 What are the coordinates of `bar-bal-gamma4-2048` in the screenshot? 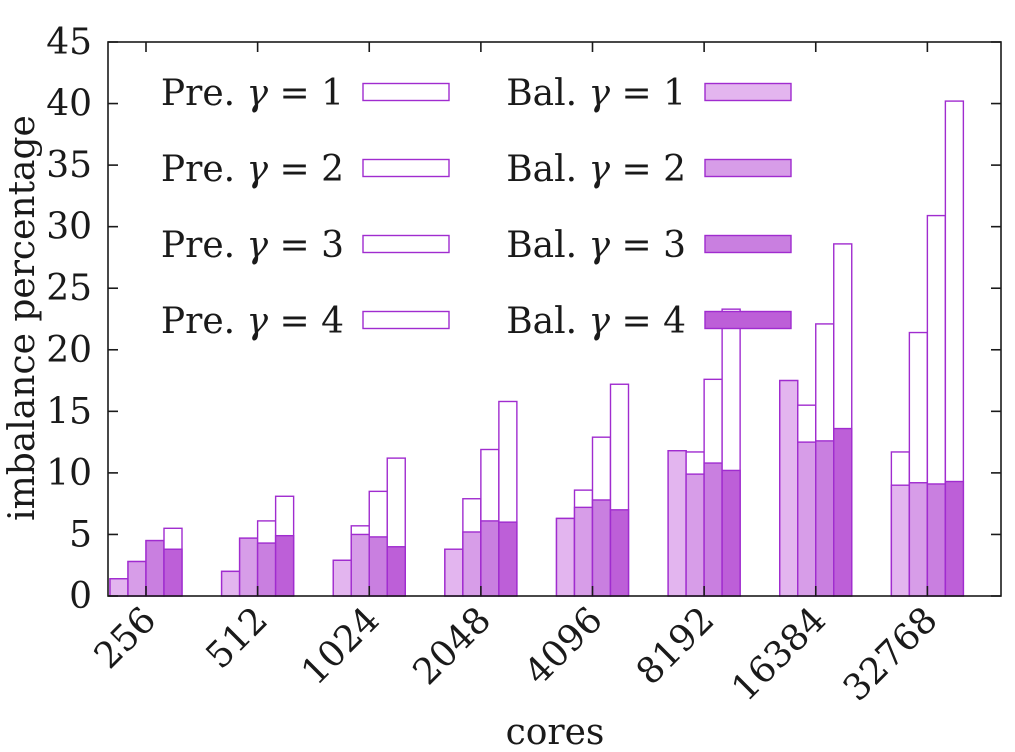 It's located at (508, 559).